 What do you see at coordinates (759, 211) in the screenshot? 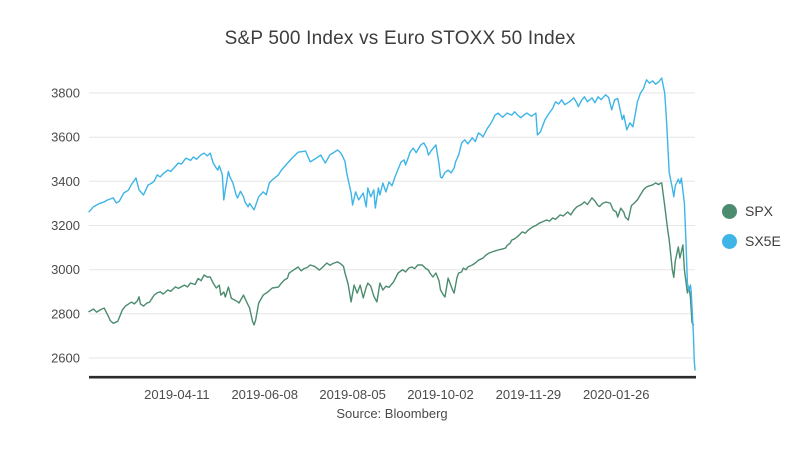
I see `legend-label-spx: SPX` at bounding box center [759, 211].